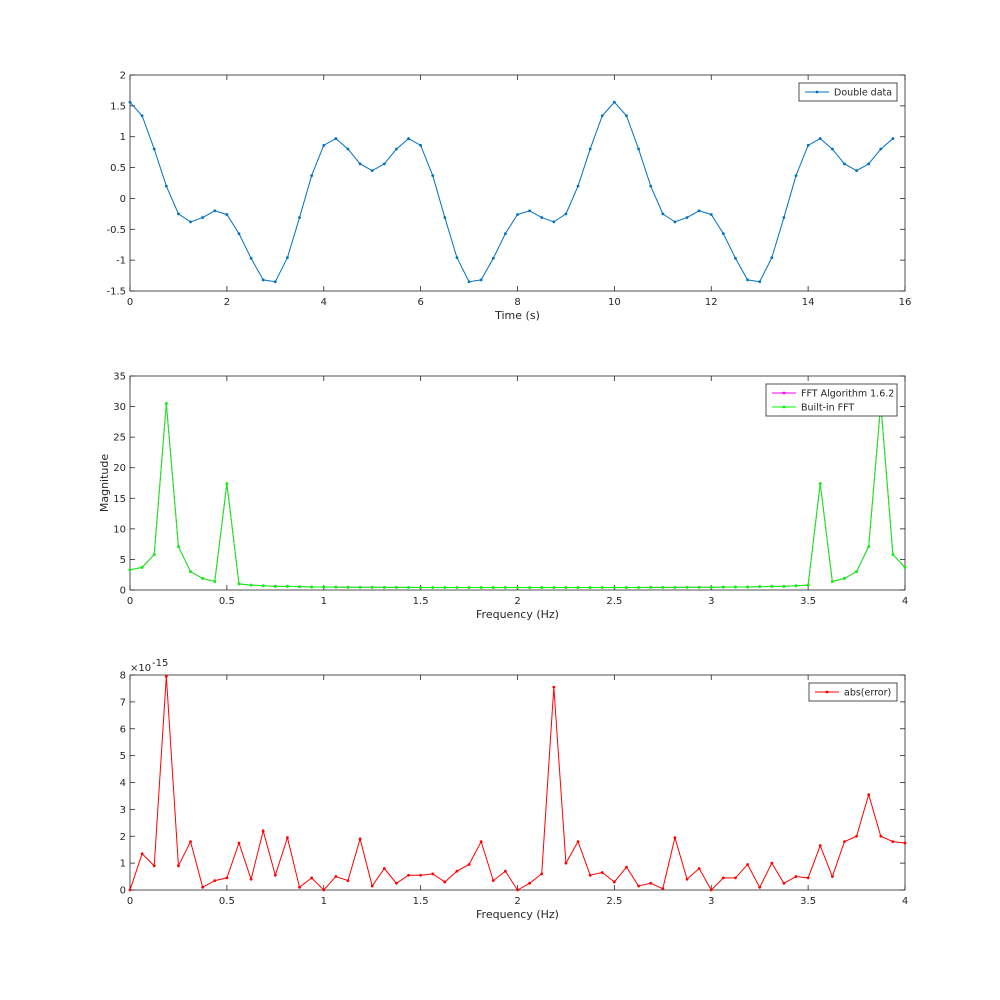  What do you see at coordinates (420, 302) in the screenshot?
I see `x-tick-label: 6` at bounding box center [420, 302].